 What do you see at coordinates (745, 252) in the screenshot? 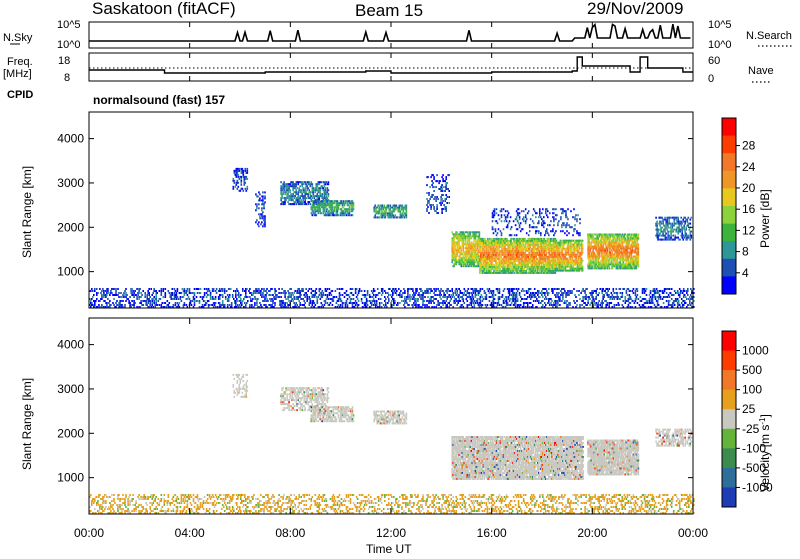
I see `colorbar-tick-label: 8` at bounding box center [745, 252].